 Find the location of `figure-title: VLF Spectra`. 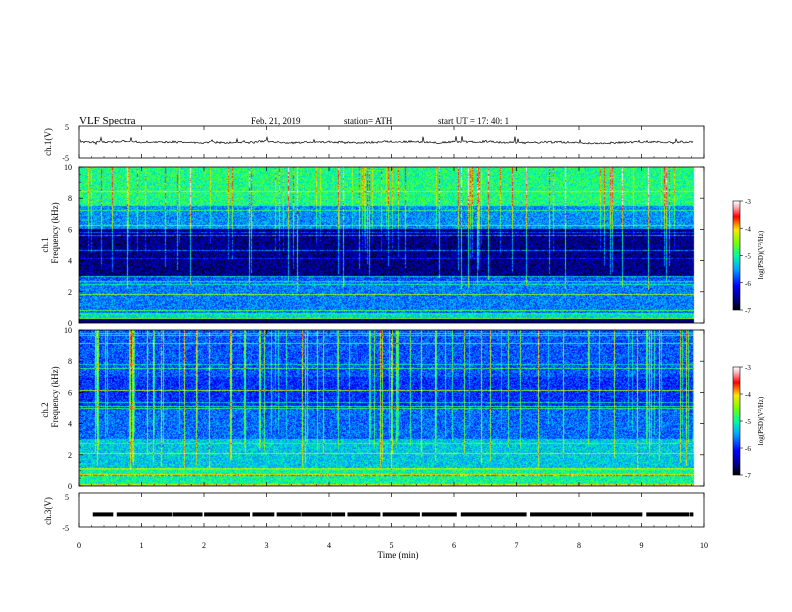

figure-title: VLF Spectra is located at coordinates (107, 121).